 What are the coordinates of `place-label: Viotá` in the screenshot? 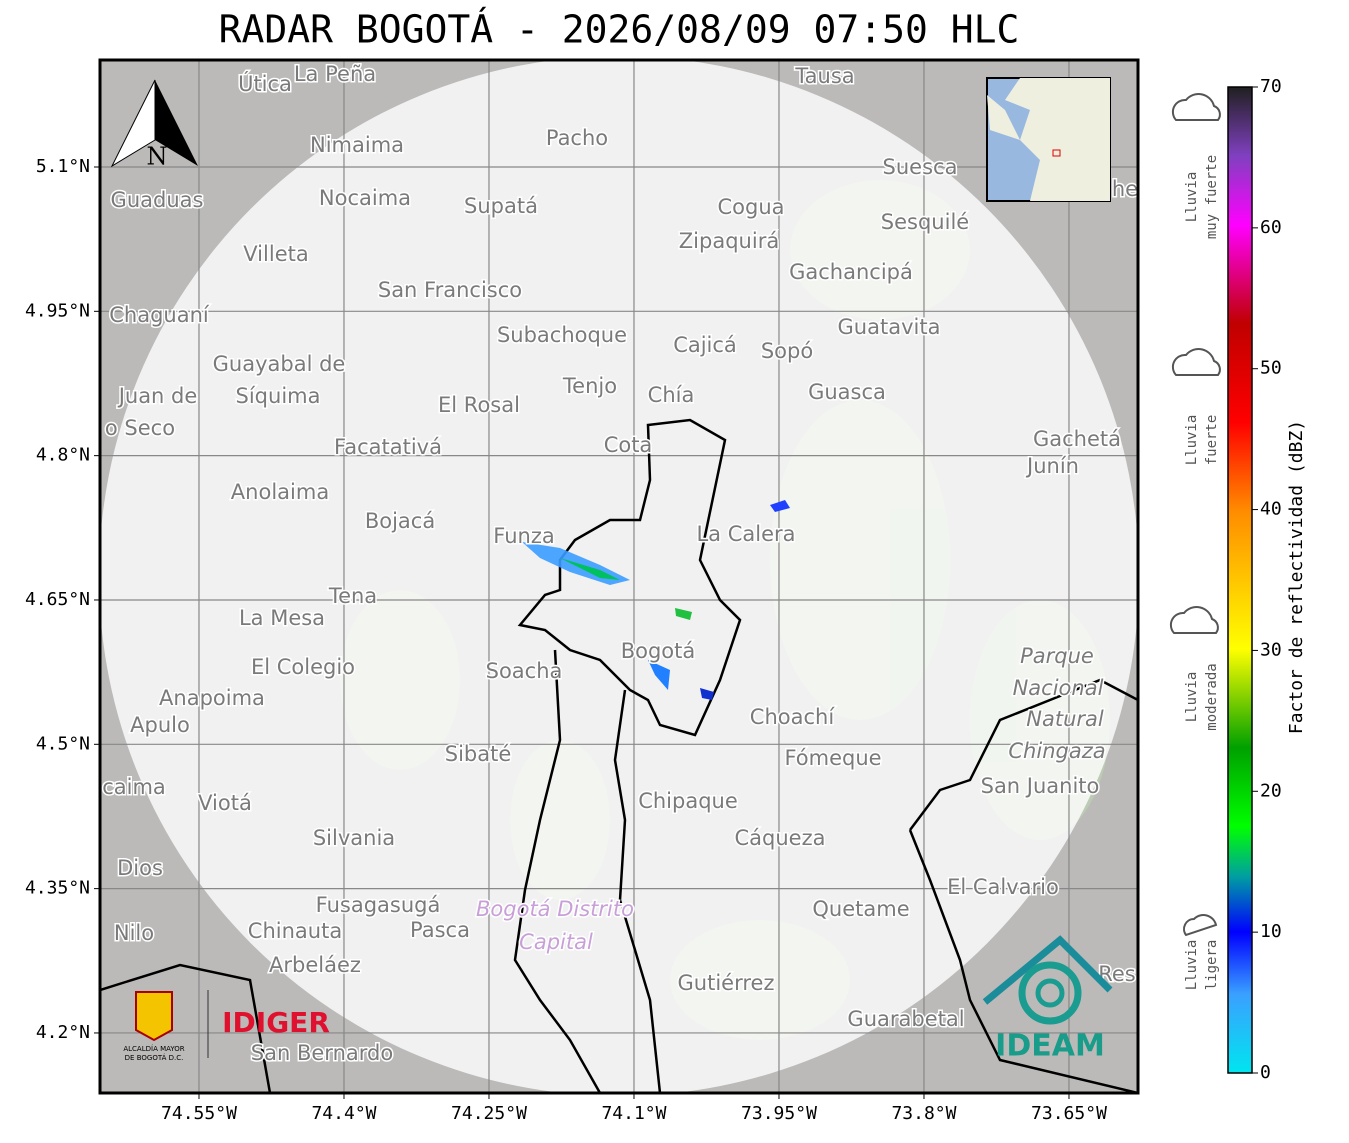 It's located at (225, 803).